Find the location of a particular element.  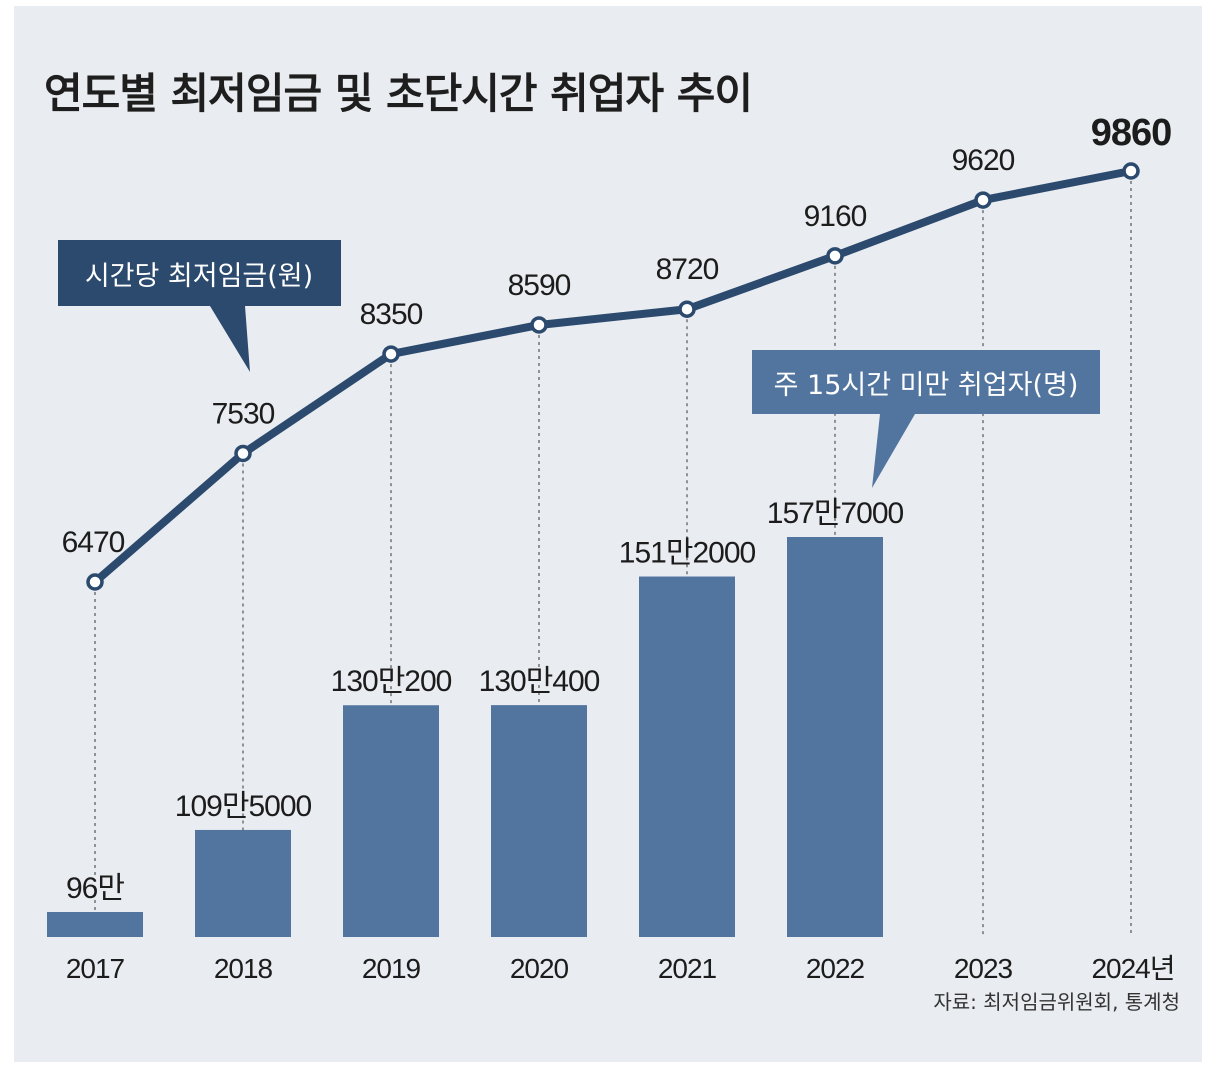

x-tick-4: 2021 is located at coordinates (687, 968).